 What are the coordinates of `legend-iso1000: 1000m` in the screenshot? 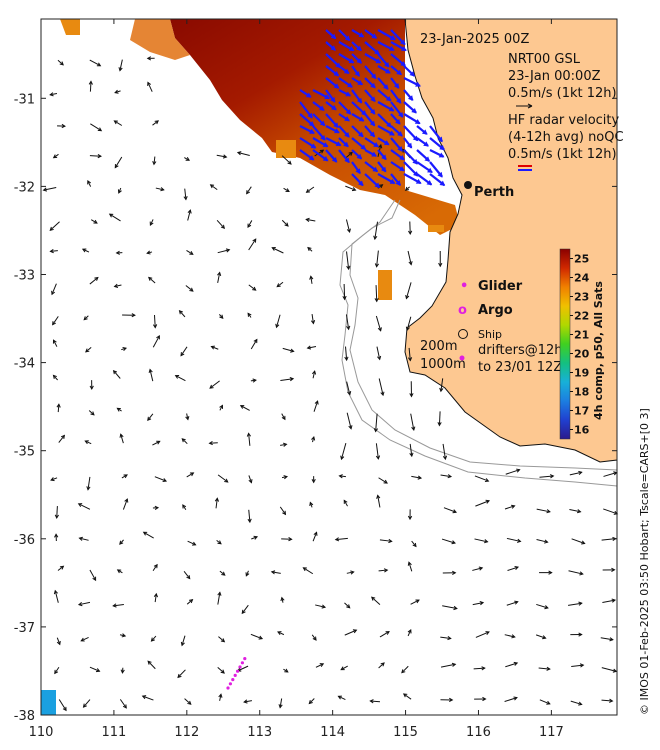 It's located at (443, 364).